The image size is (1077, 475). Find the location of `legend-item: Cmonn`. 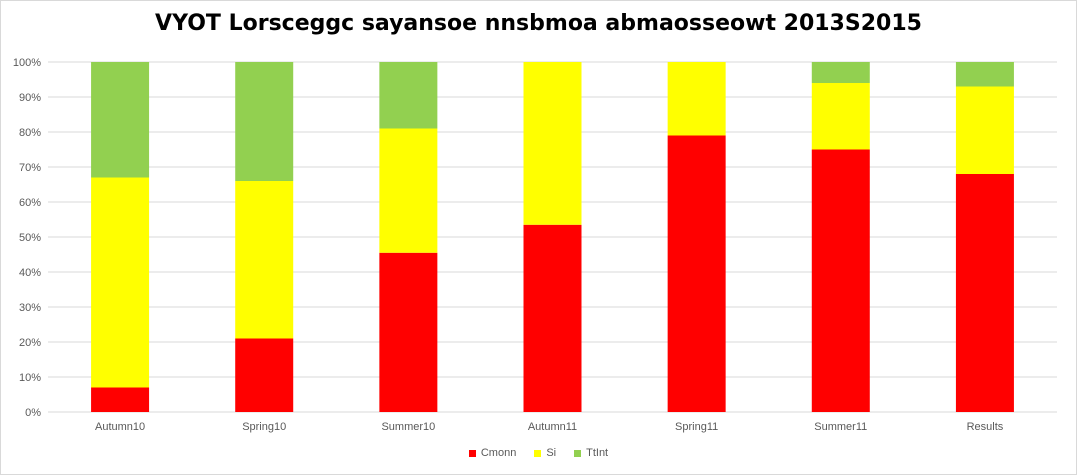

legend-item: Cmonn is located at coordinates (492, 453).